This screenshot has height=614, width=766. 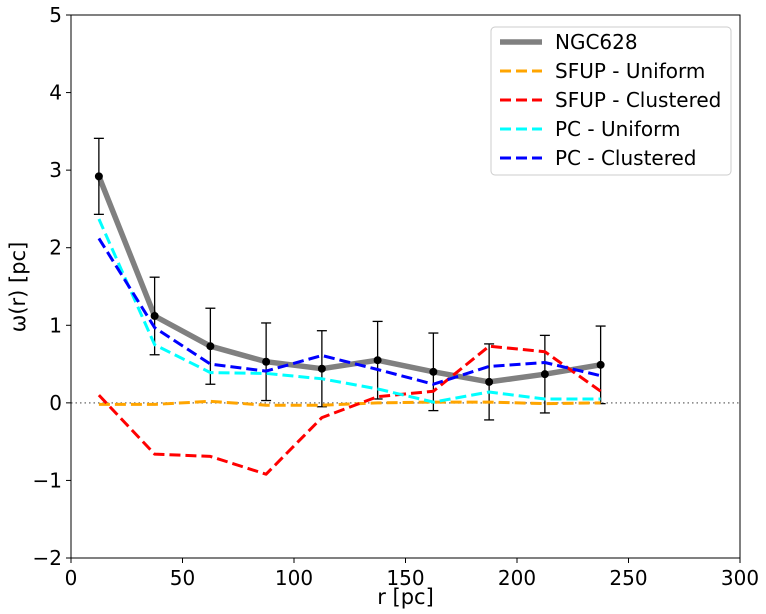 What do you see at coordinates (71, 578) in the screenshot?
I see `x-tick-label: 0` at bounding box center [71, 578].